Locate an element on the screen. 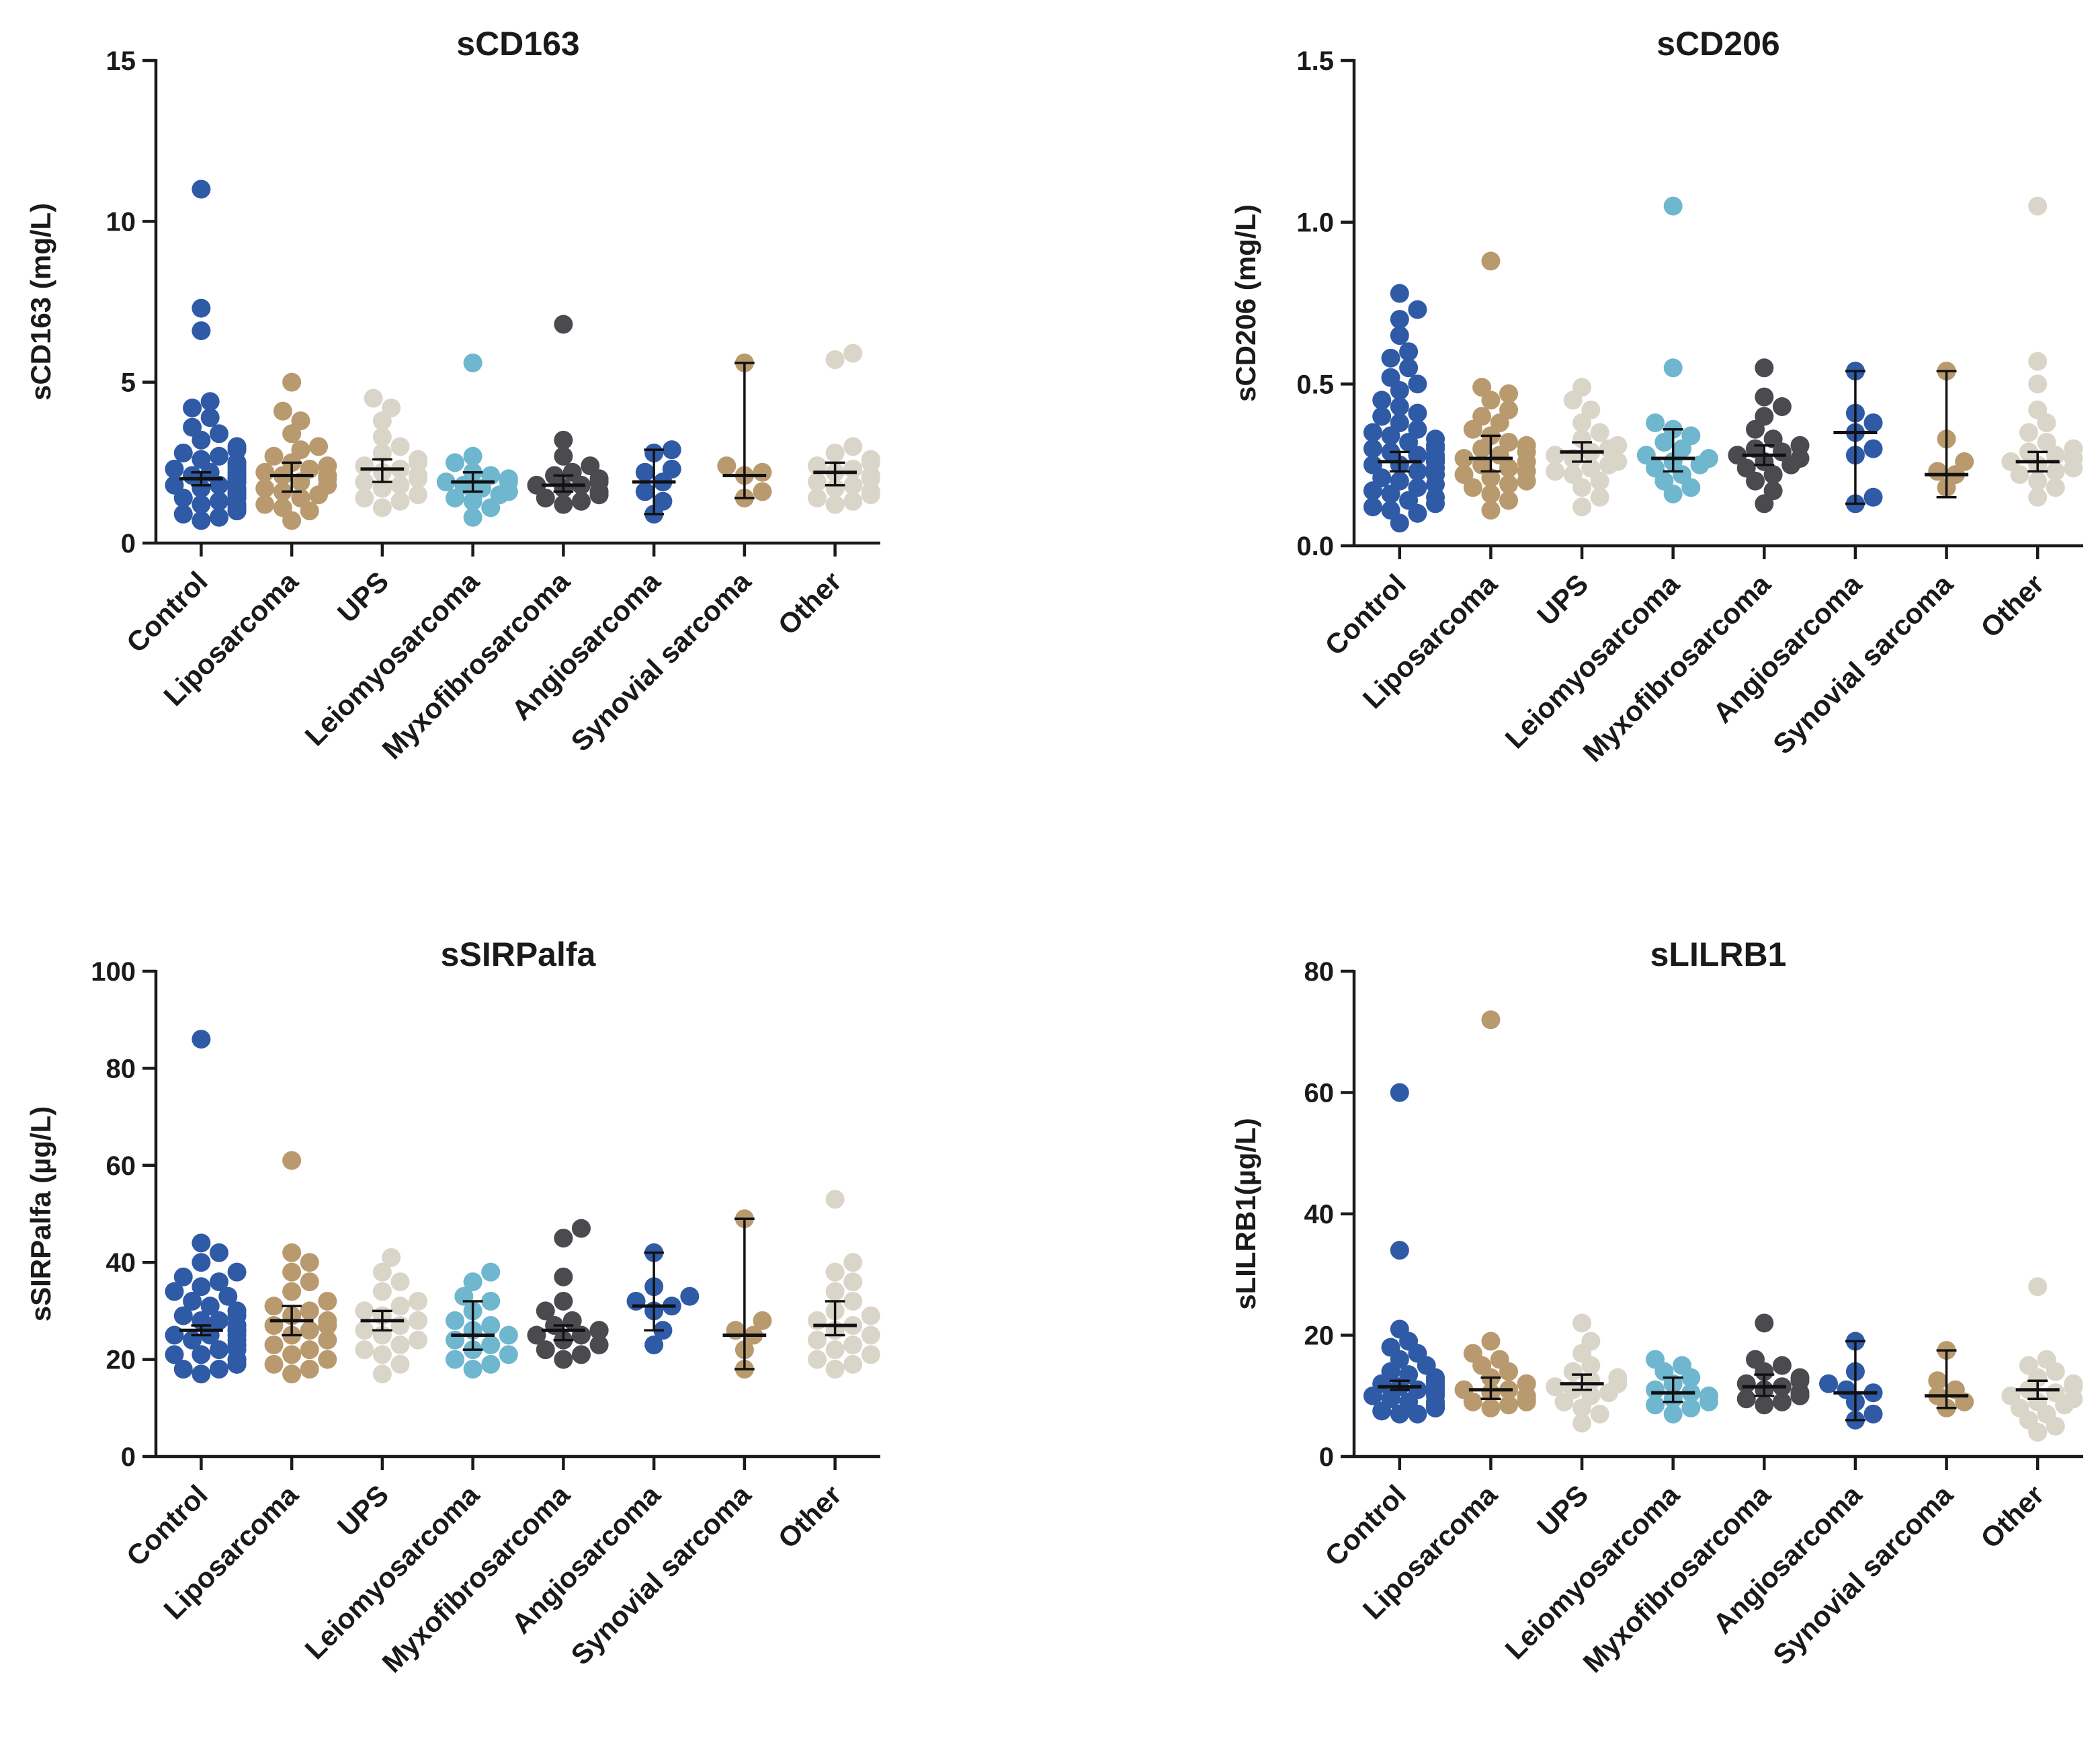  y-tick-label: 15 is located at coordinates (121, 61).